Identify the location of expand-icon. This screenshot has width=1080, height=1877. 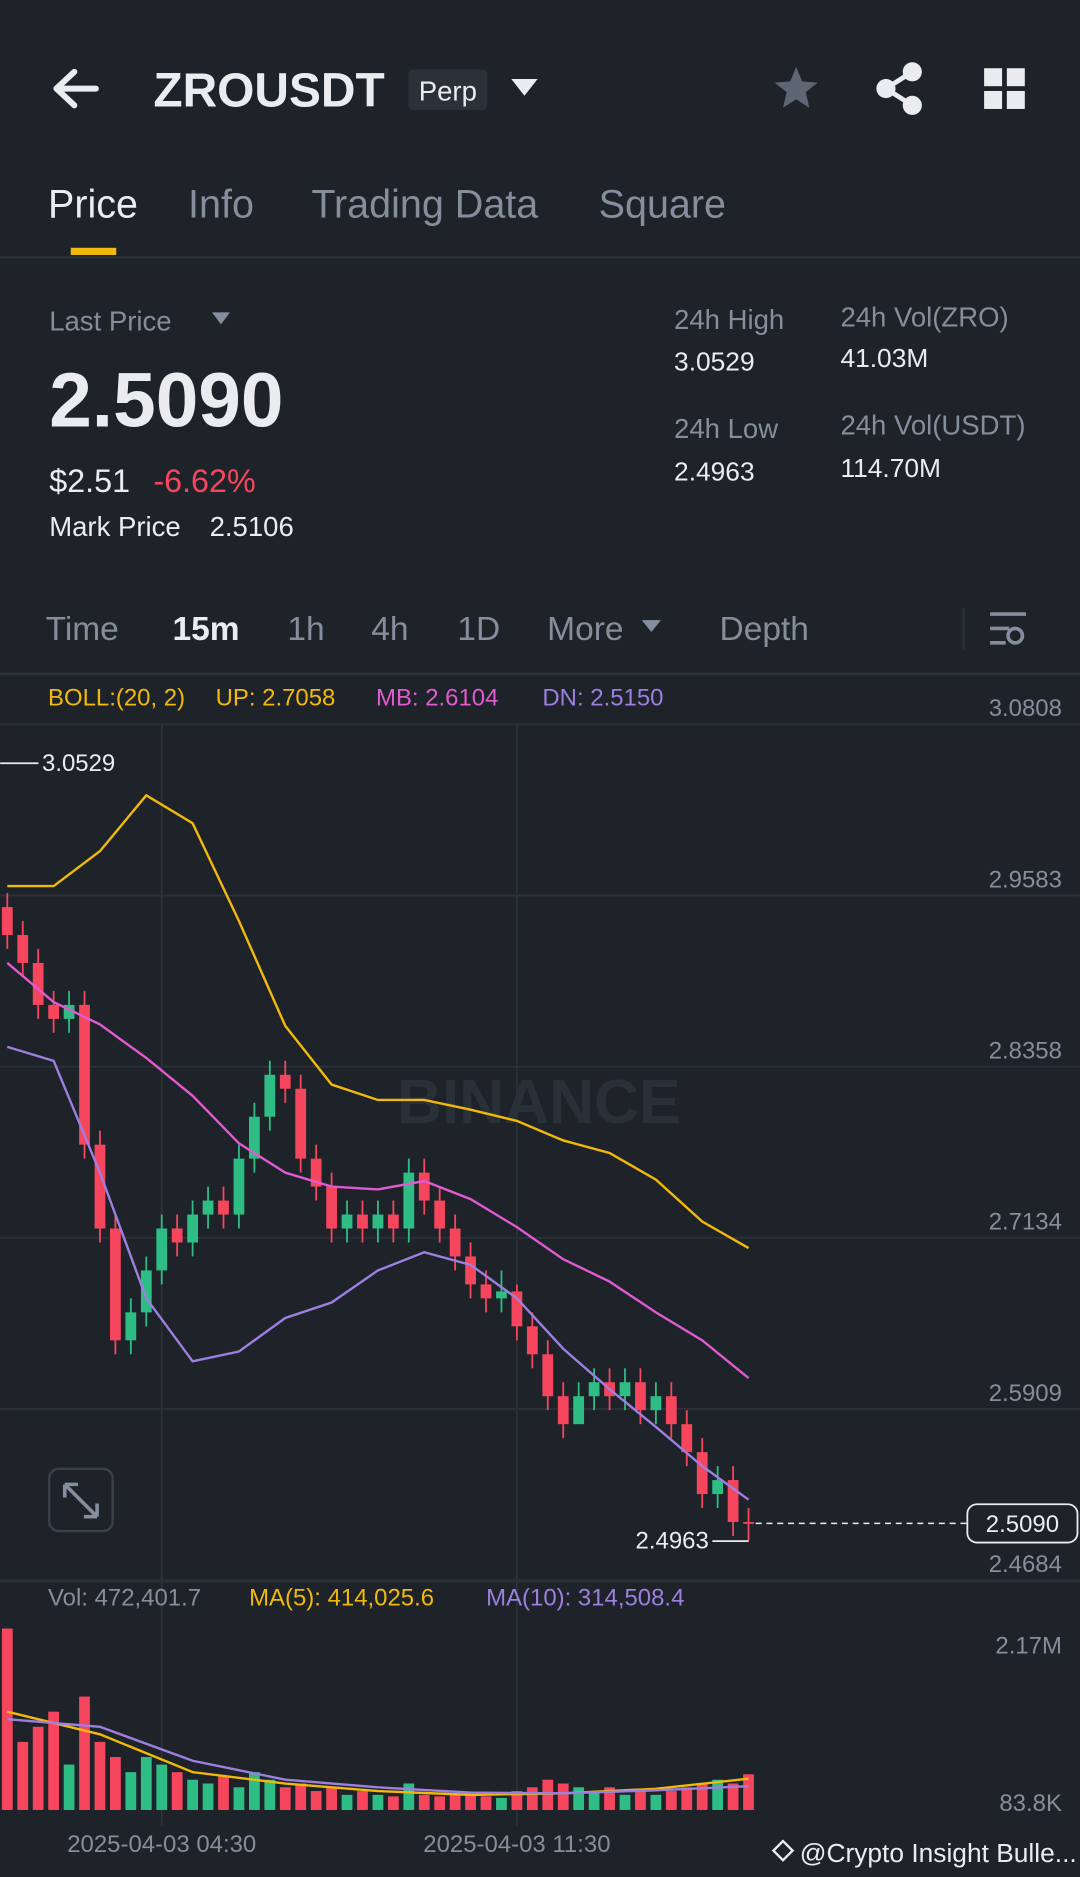
(80, 1500).